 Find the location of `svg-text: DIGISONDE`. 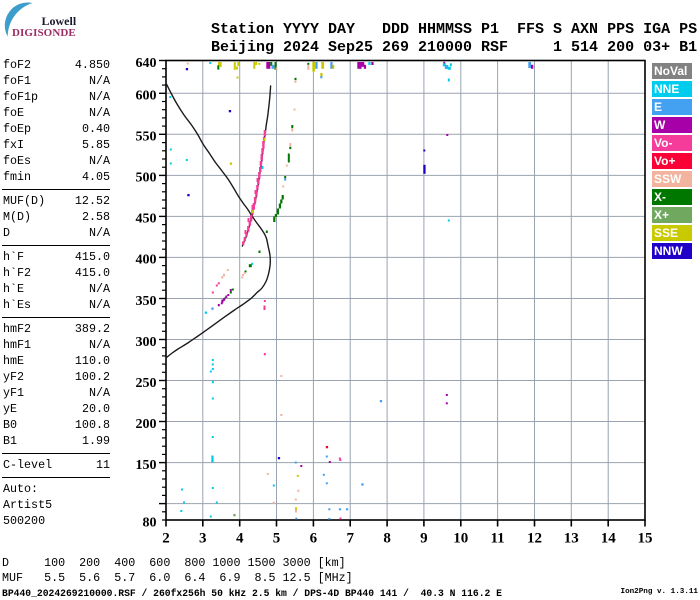

svg-text: DIGISONDE is located at coordinates (44, 33).